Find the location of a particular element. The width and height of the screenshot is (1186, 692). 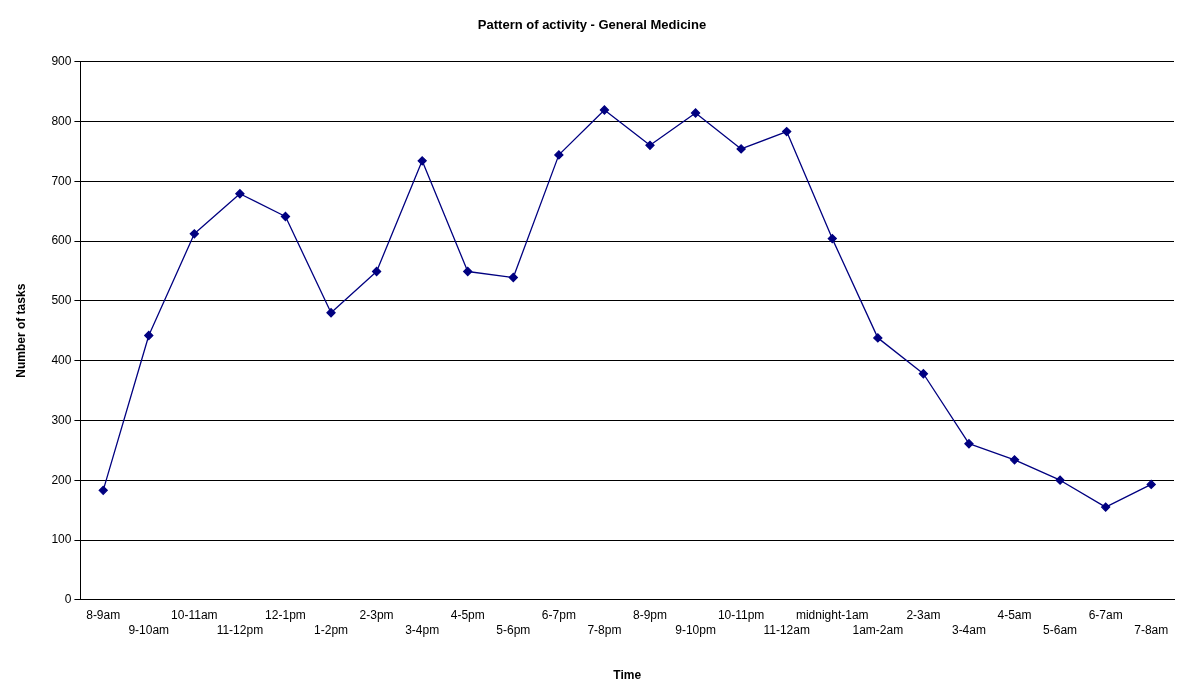

x-tick-label: 11-12am is located at coordinates (786, 629).